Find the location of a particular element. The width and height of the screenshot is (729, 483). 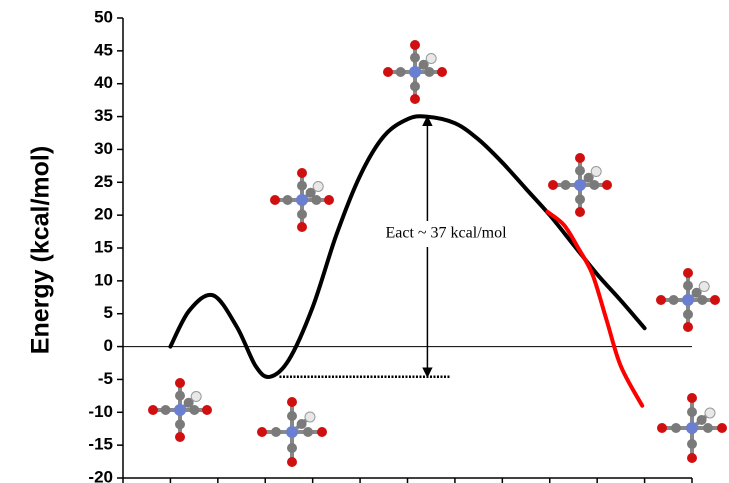

y-tick-label: 0 is located at coordinates (108, 345).